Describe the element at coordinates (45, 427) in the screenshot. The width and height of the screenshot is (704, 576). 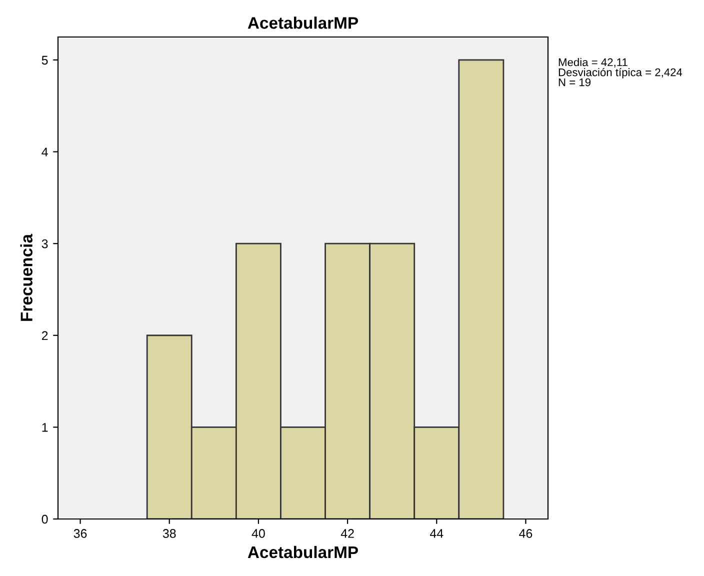
I see `y-tick-label: 1` at that location.